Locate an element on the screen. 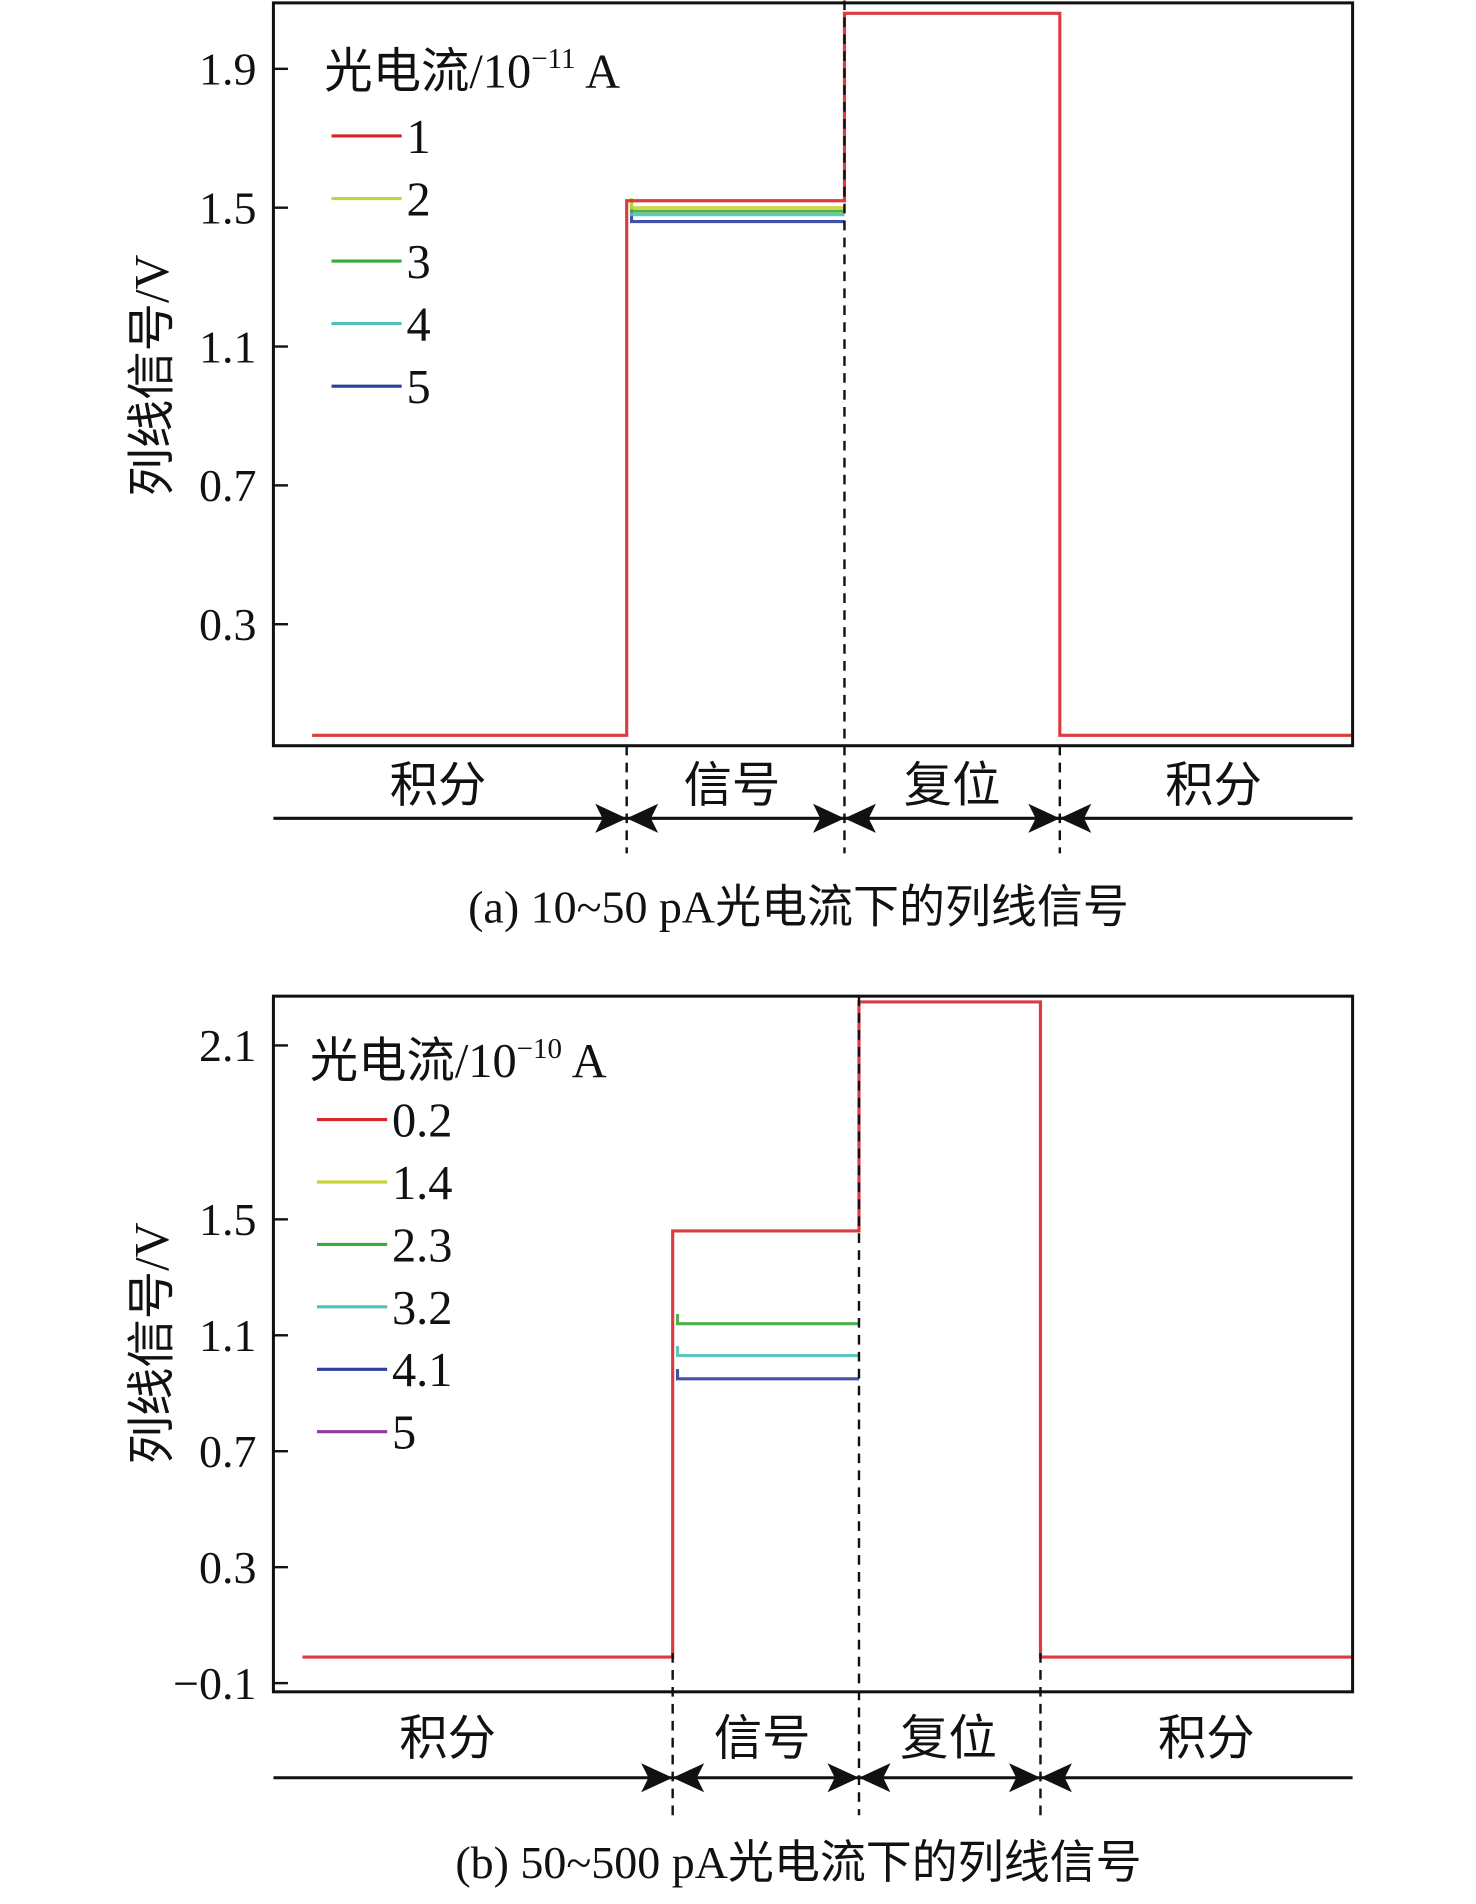 This screenshot has width=1476, height=1904. legend-label: 4 is located at coordinates (419, 325).